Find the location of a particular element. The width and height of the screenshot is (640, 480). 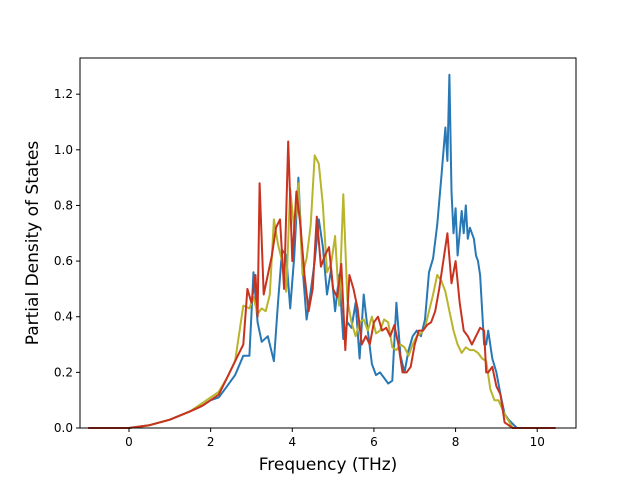

x-axis-ticks: 0 2 4 6 8 10 is located at coordinates (335, 438).